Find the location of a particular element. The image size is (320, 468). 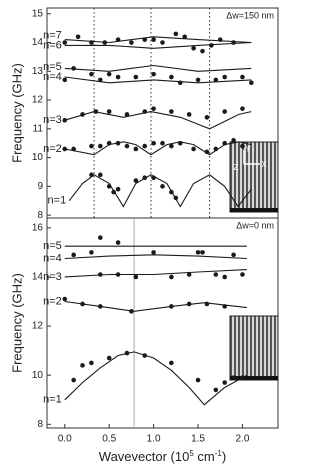

y-tick-label: 12 is located at coordinates (38, 100).